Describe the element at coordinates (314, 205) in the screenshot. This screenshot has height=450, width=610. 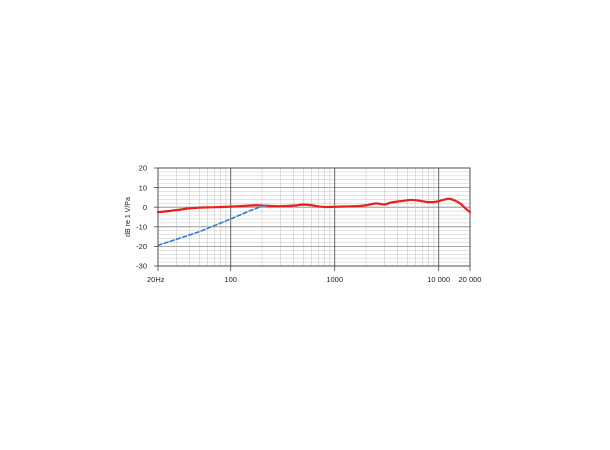
I see `series-line-solid` at that location.